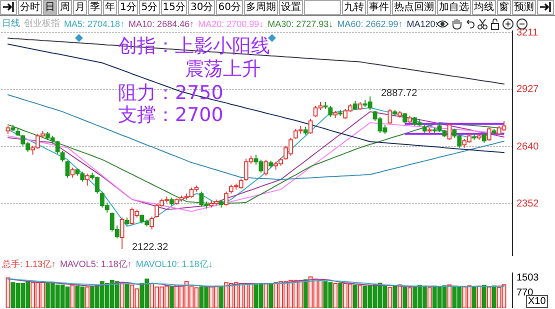 This screenshot has width=555, height=309. Describe the element at coordinates (30, 7) in the screenshot. I see `text: 分时` at that location.